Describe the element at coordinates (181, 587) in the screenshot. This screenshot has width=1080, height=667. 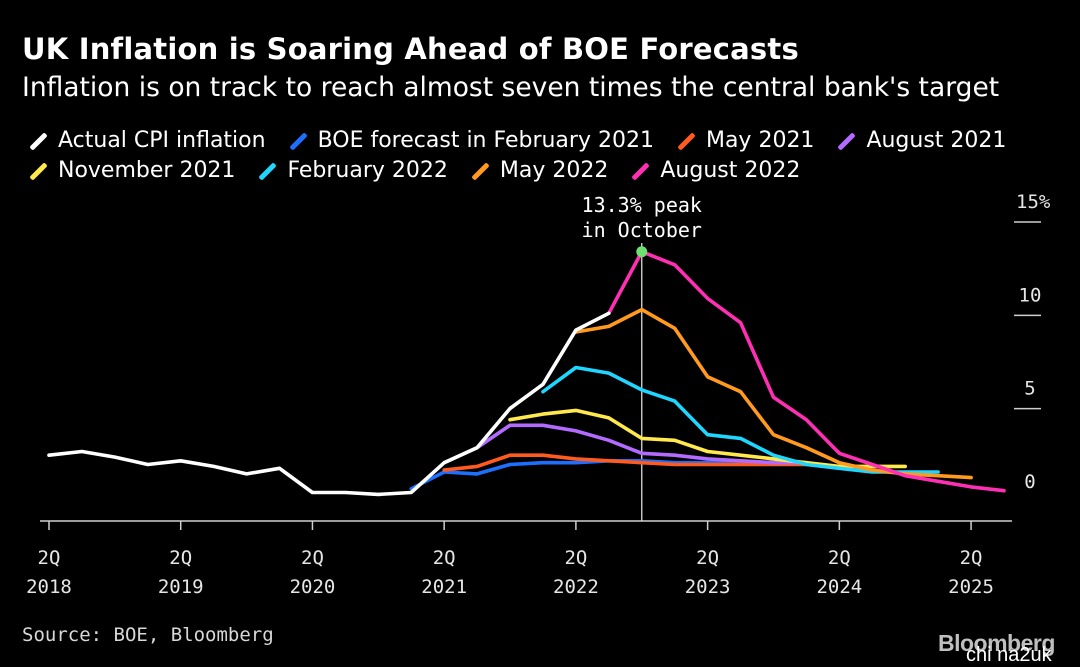
I see `x-tick-label-year: 2019` at that location.